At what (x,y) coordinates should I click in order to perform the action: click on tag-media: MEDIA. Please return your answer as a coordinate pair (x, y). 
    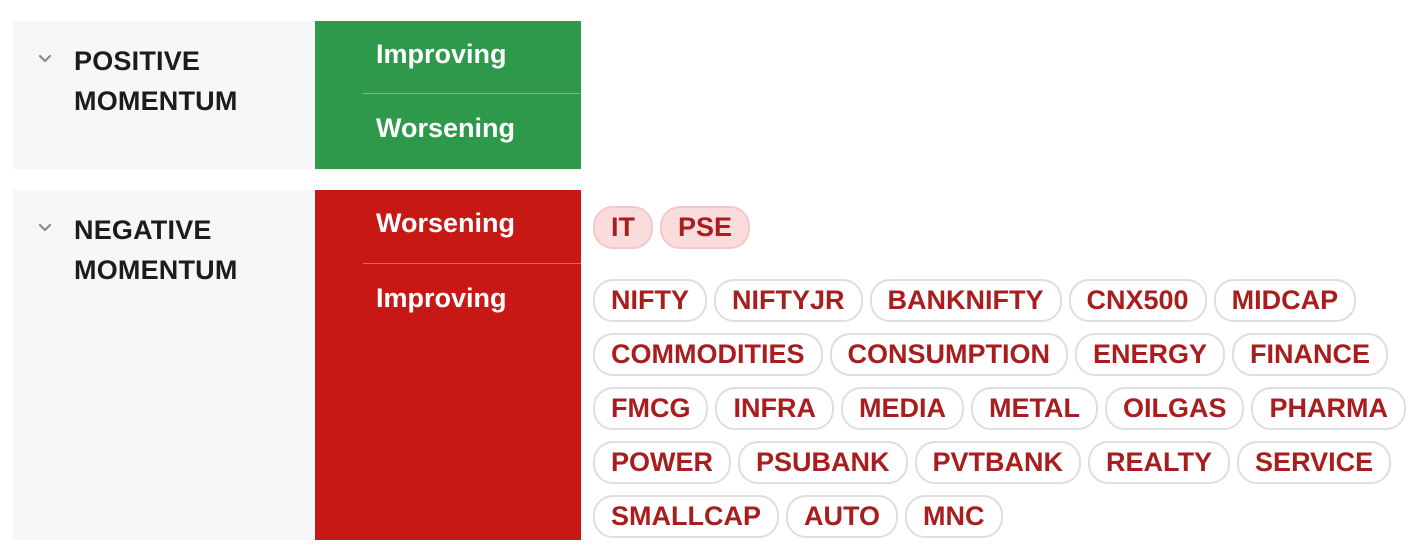
    Looking at the image, I should click on (902, 408).